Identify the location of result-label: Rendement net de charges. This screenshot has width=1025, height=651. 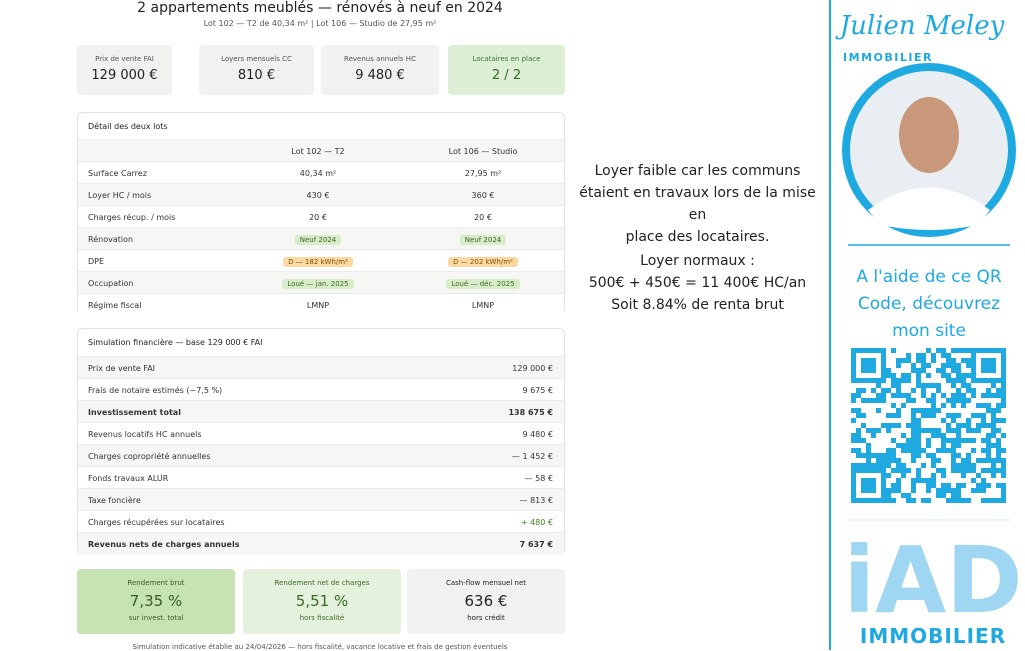
(322, 583).